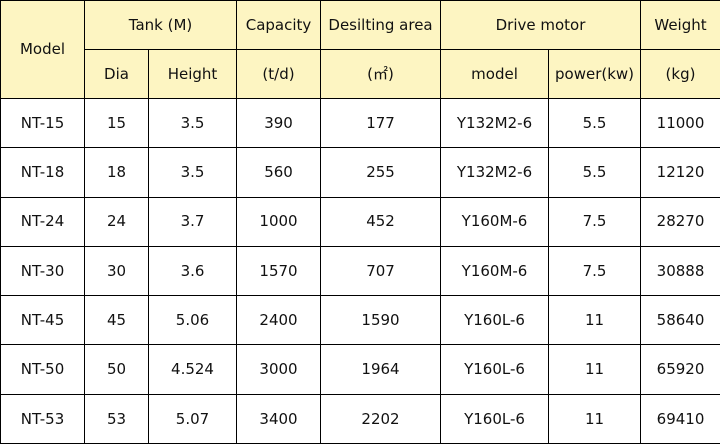 The width and height of the screenshot is (720, 444). What do you see at coordinates (116, 221) in the screenshot?
I see `cell-dia: 24` at bounding box center [116, 221].